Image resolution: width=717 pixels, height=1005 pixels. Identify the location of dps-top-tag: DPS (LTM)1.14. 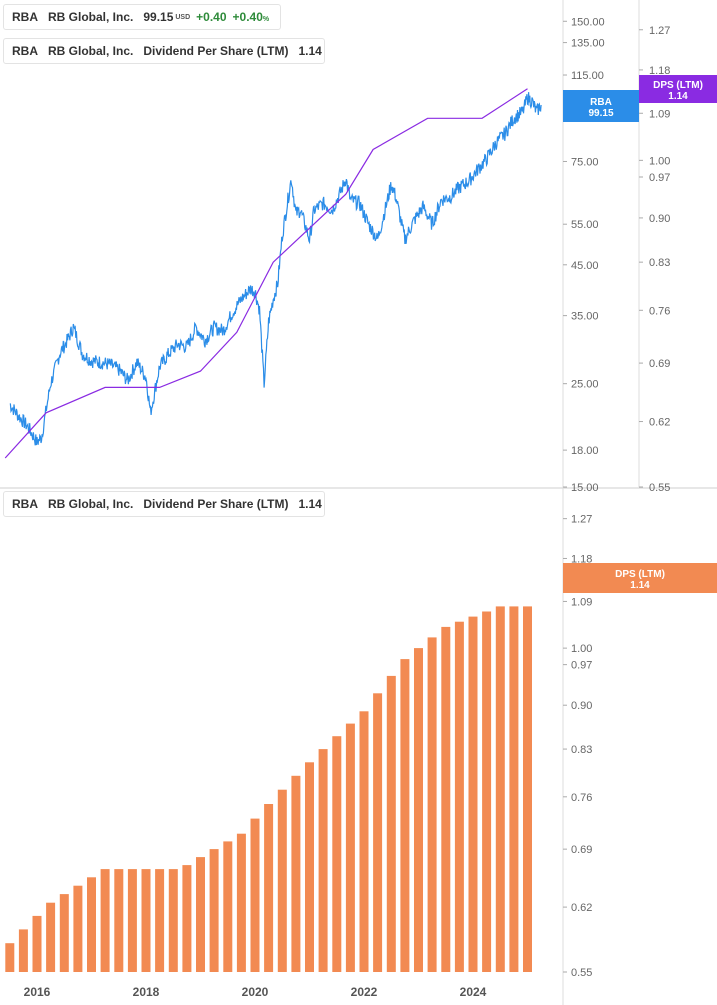
(678, 89).